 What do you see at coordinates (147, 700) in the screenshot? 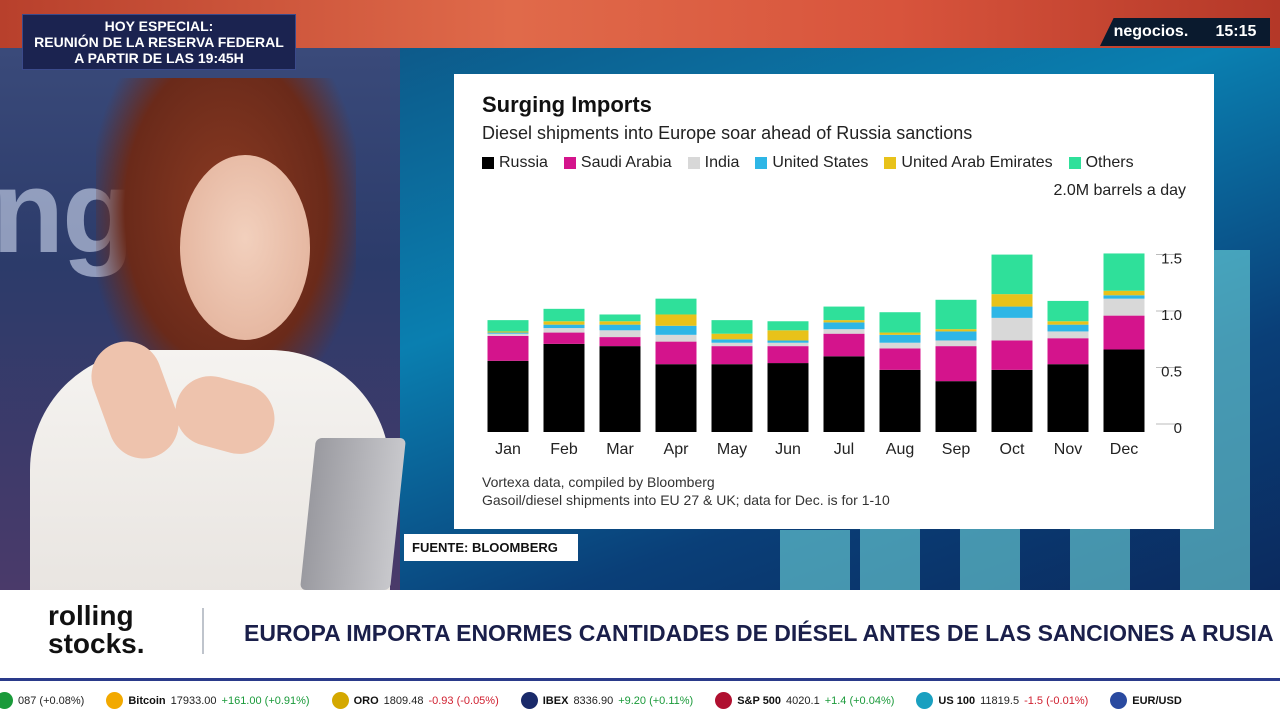
I see `ticker-name: Bitcoin` at bounding box center [147, 700].